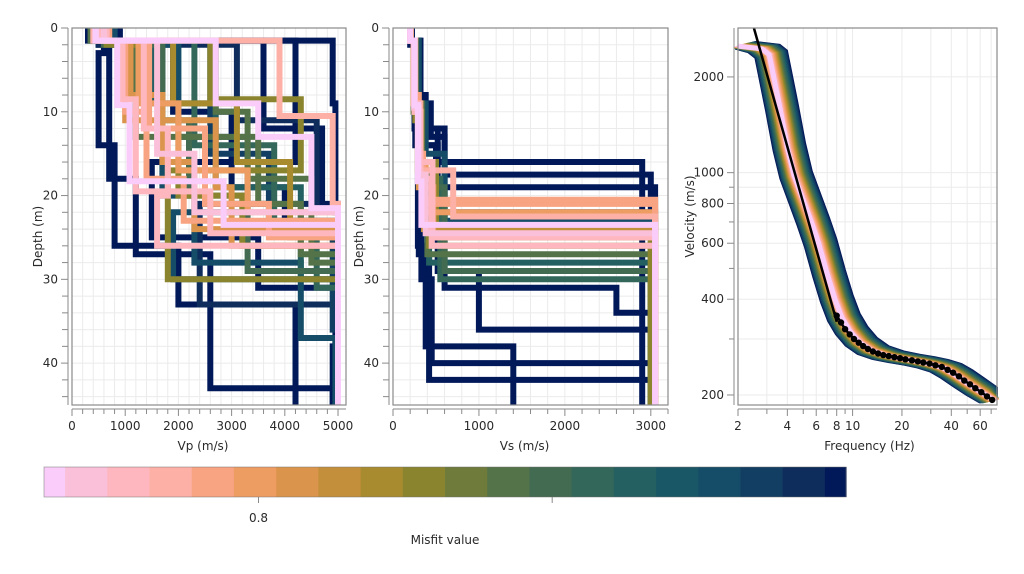 The image size is (1024, 574). What do you see at coordinates (708, 77) in the screenshot?
I see `y-tick-label: 2000` at bounding box center [708, 77].